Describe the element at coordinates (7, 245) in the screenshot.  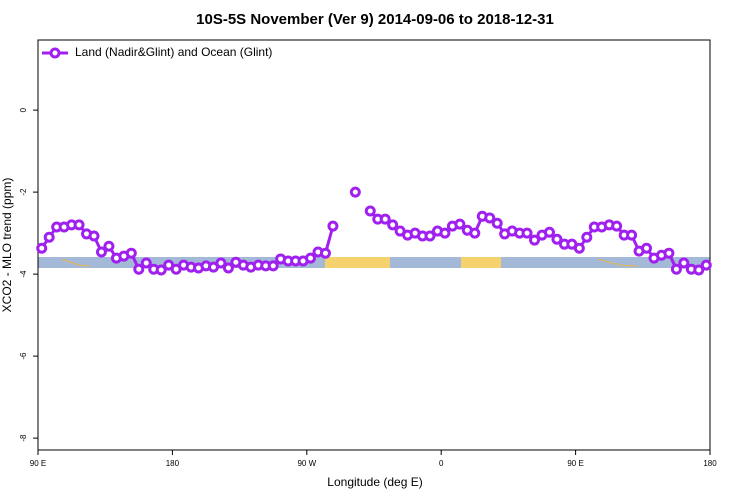
I see `y-axis-title: XCO2 - MLO trend (ppm)` at that location.